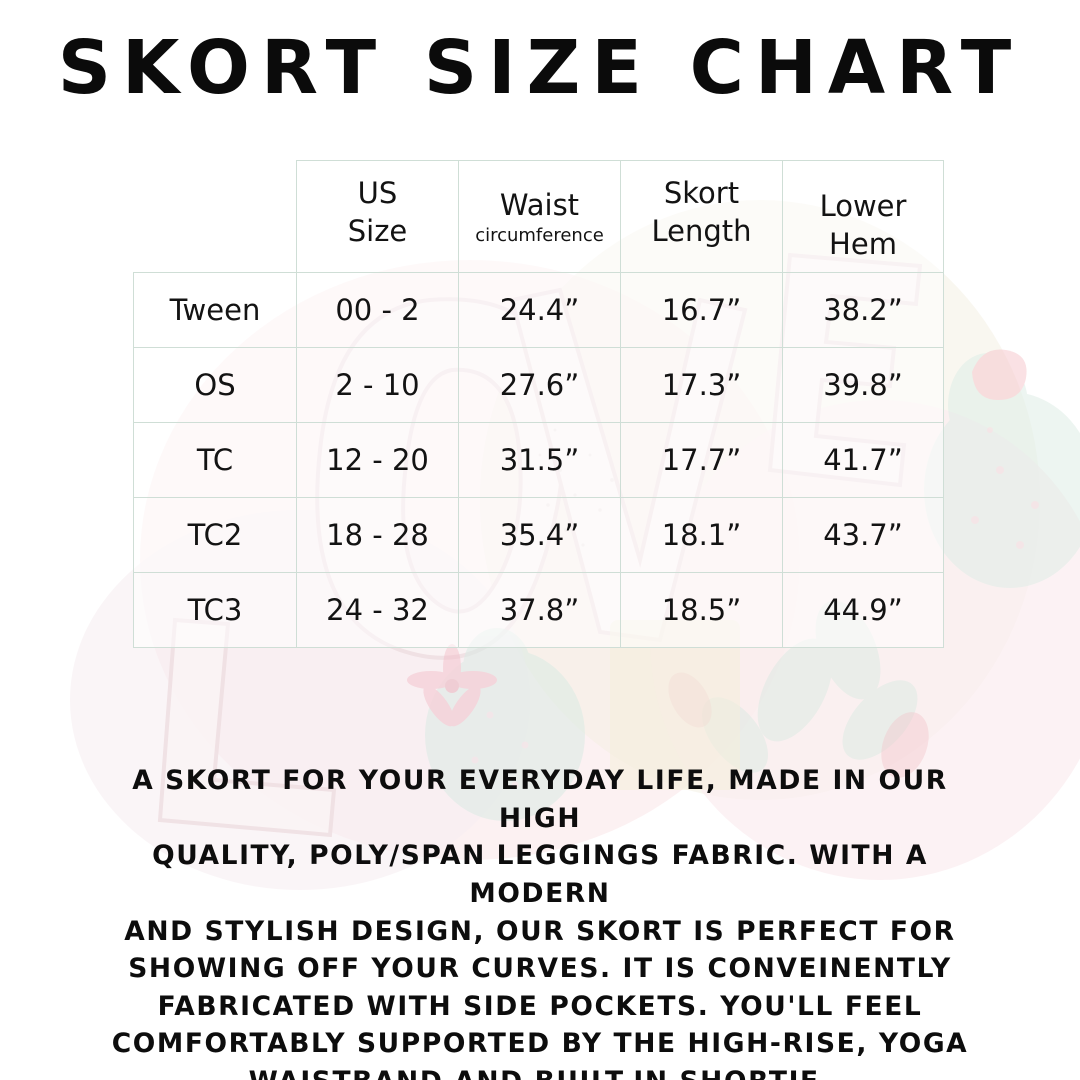 The width and height of the screenshot is (1080, 1080). What do you see at coordinates (215, 460) in the screenshot?
I see `row-label-tc: TC` at bounding box center [215, 460].